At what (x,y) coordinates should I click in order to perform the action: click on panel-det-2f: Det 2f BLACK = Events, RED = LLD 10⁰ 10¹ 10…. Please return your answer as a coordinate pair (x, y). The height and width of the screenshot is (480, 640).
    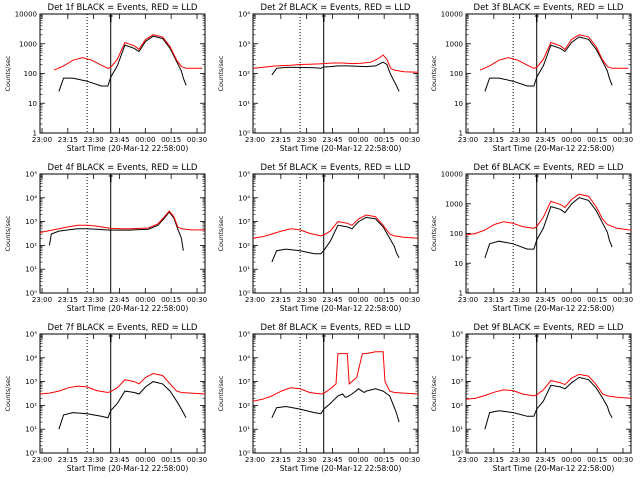
    Looking at the image, I should click on (318, 78).